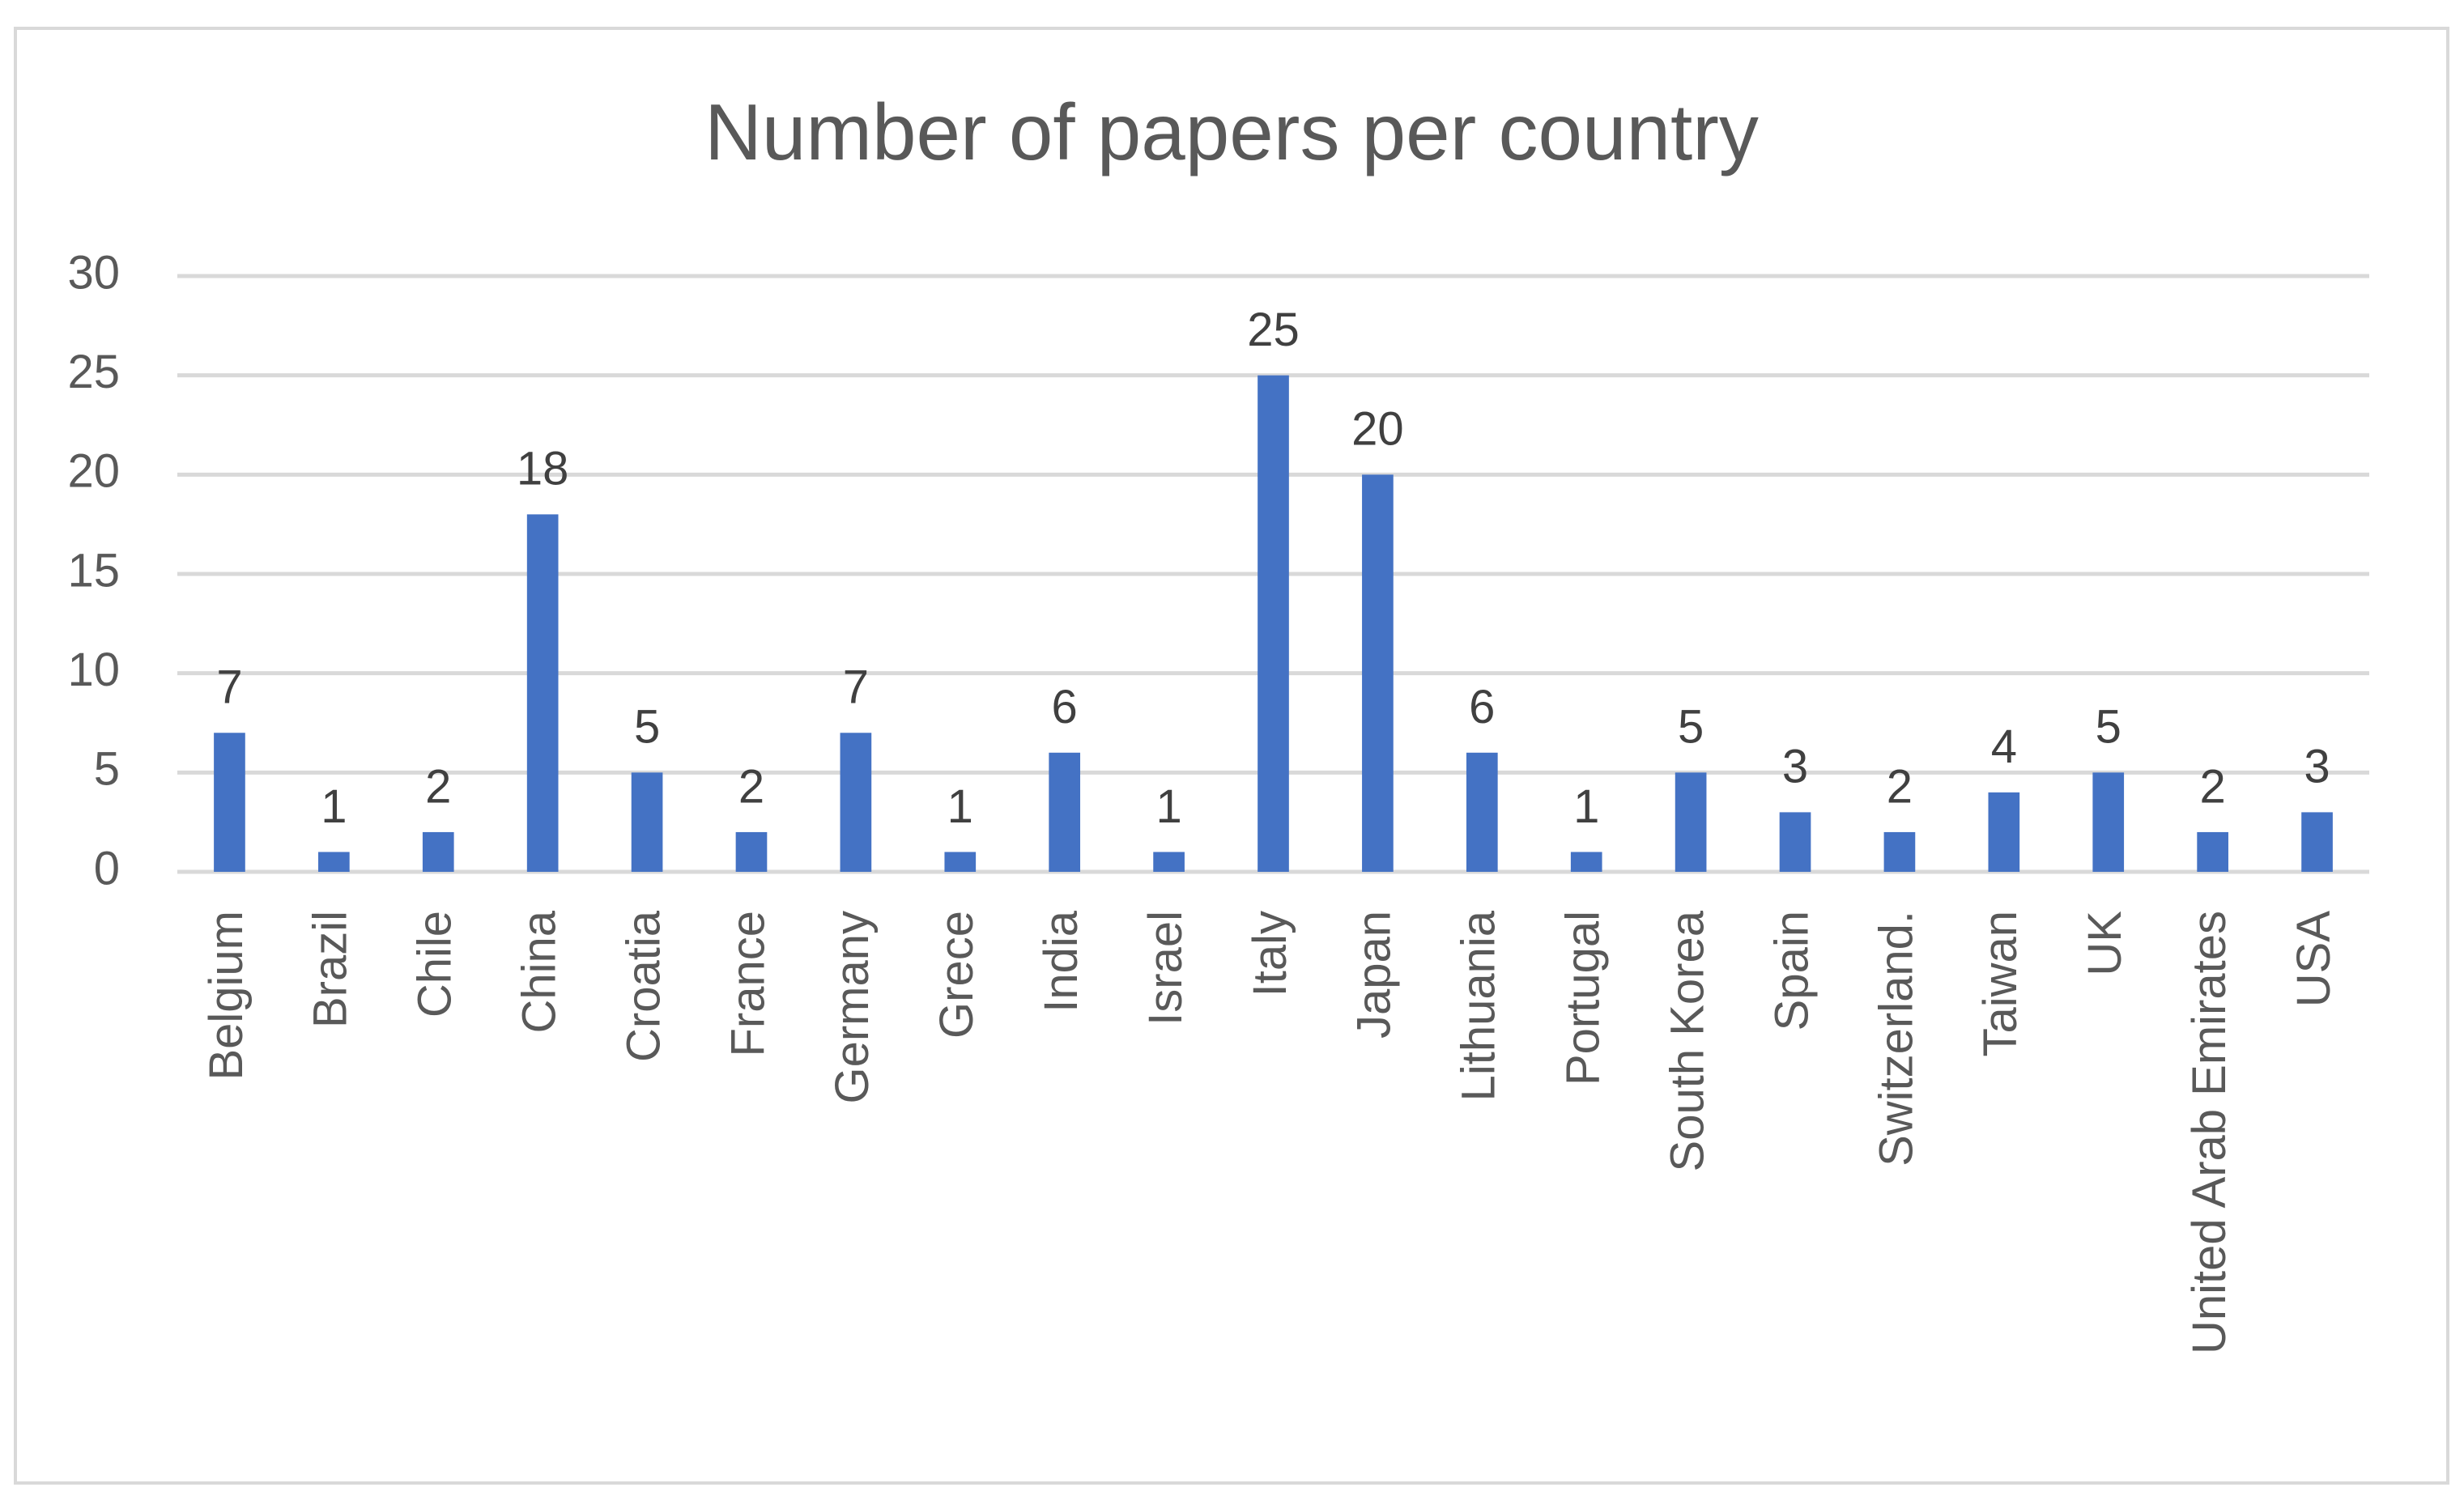 Image resolution: width=2464 pixels, height=1500 pixels. Describe the element at coordinates (1479, 1006) in the screenshot. I see `x-tick-label: Lithuania` at that location.